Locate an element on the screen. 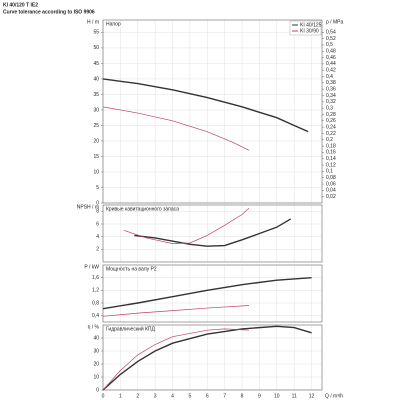  y-label: H / m is located at coordinates (93, 22).